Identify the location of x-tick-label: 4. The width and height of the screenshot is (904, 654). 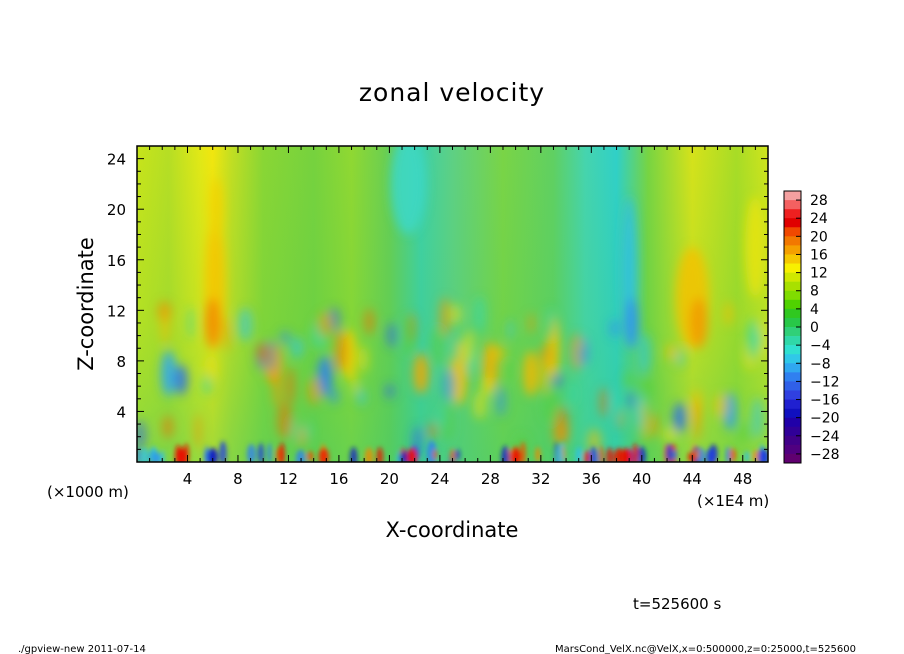
(188, 479).